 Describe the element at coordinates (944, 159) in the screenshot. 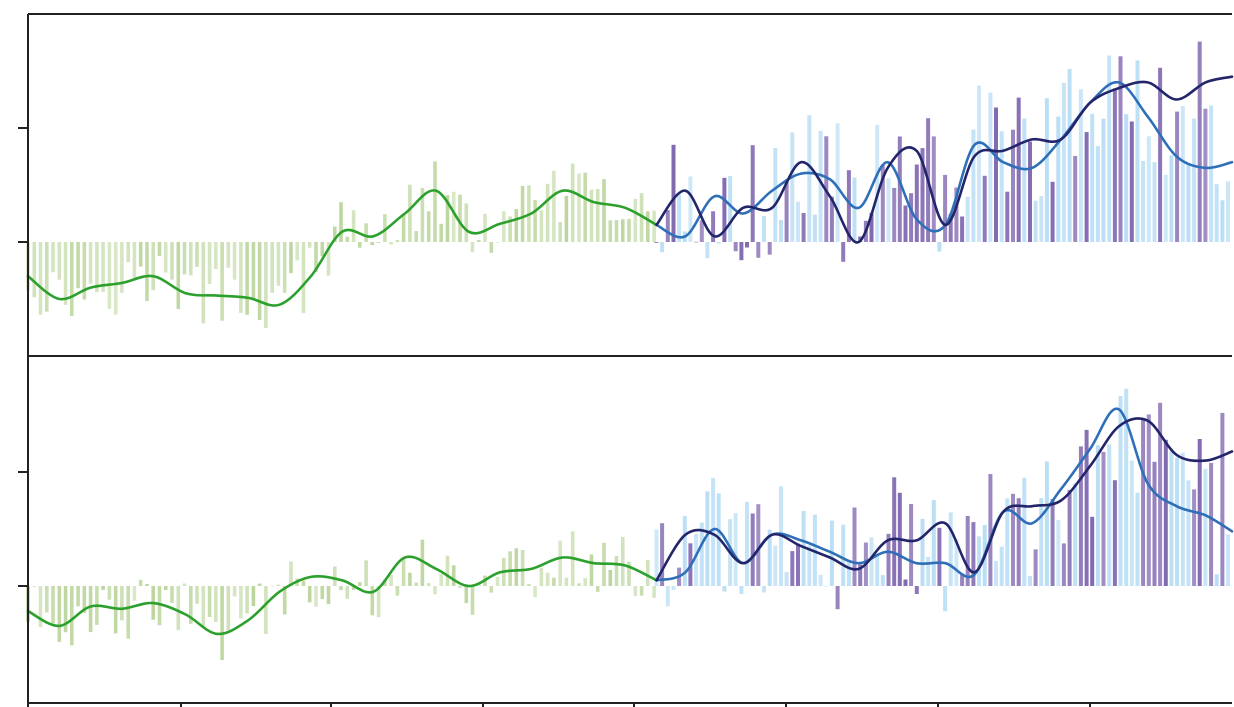

I see `scenario-a-line` at that location.